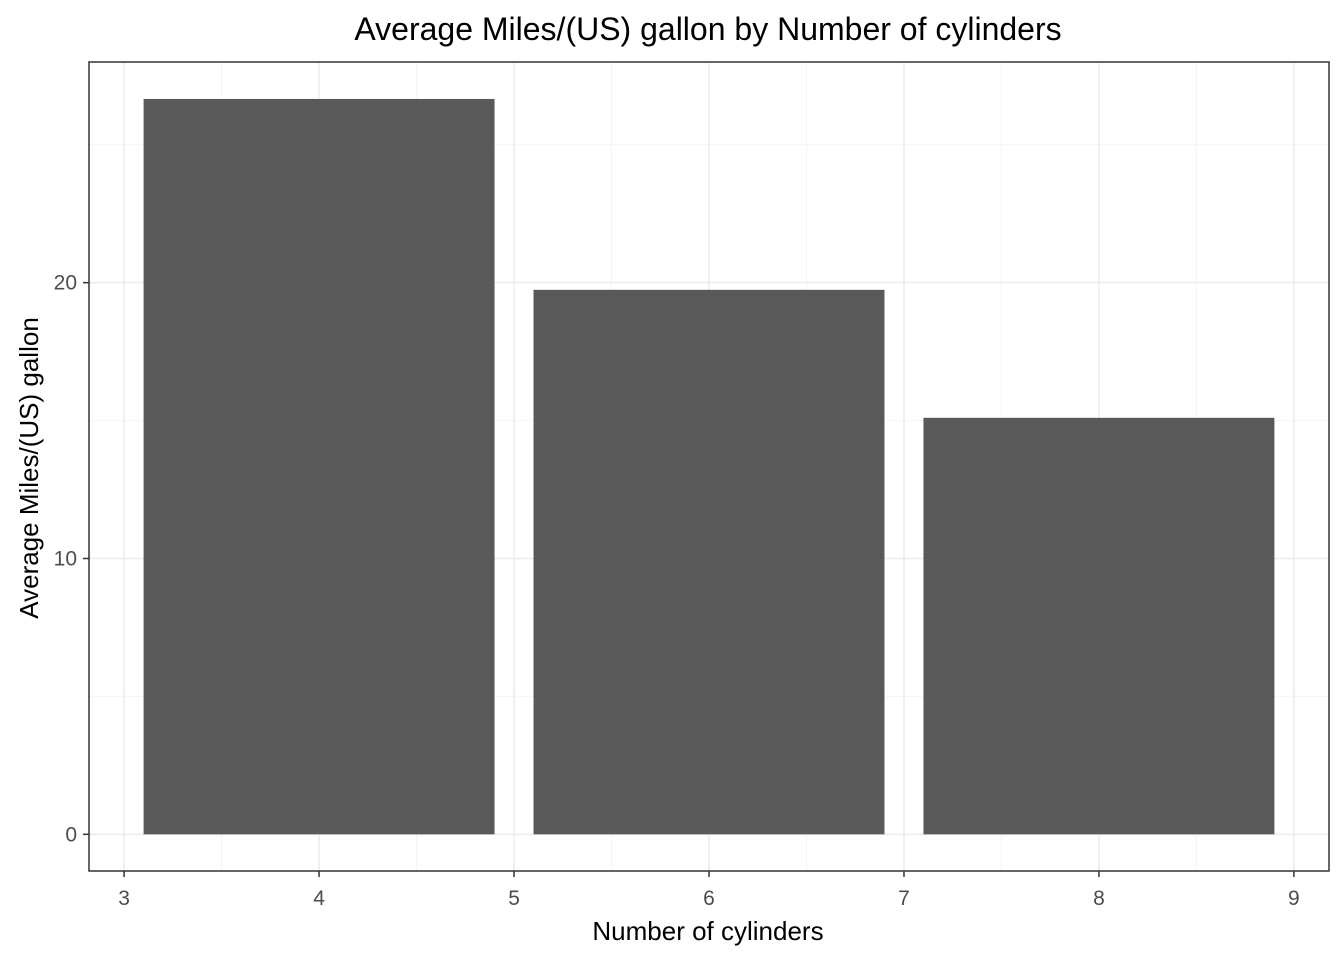 The height and width of the screenshot is (960, 1344). What do you see at coordinates (319, 898) in the screenshot?
I see `x-tick-label: 4` at bounding box center [319, 898].